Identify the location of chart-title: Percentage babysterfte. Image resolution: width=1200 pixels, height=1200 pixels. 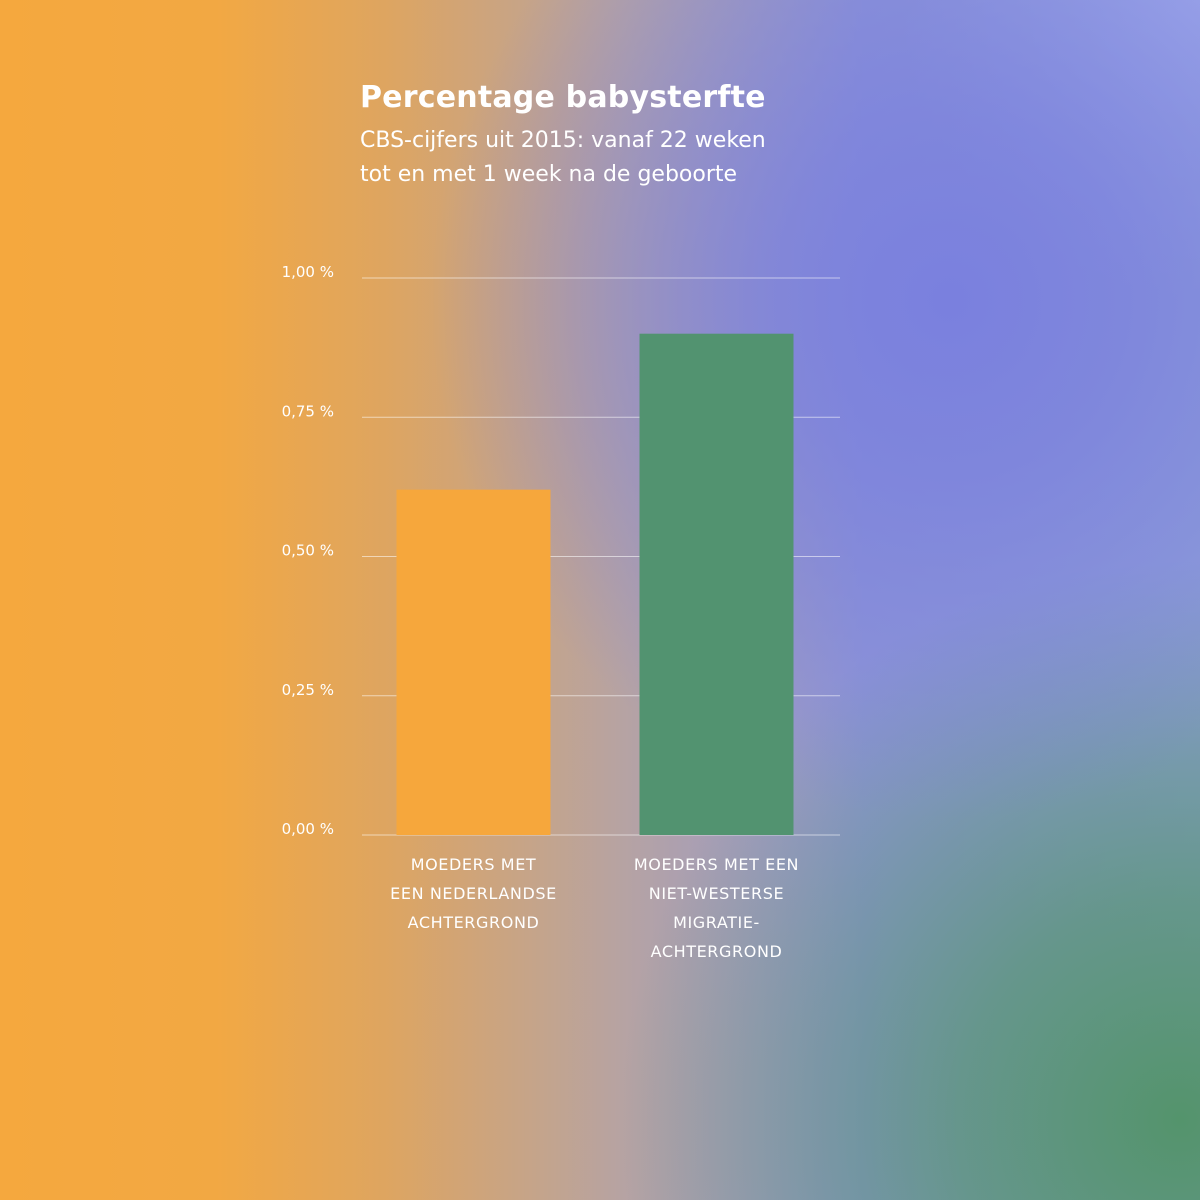
(563, 97).